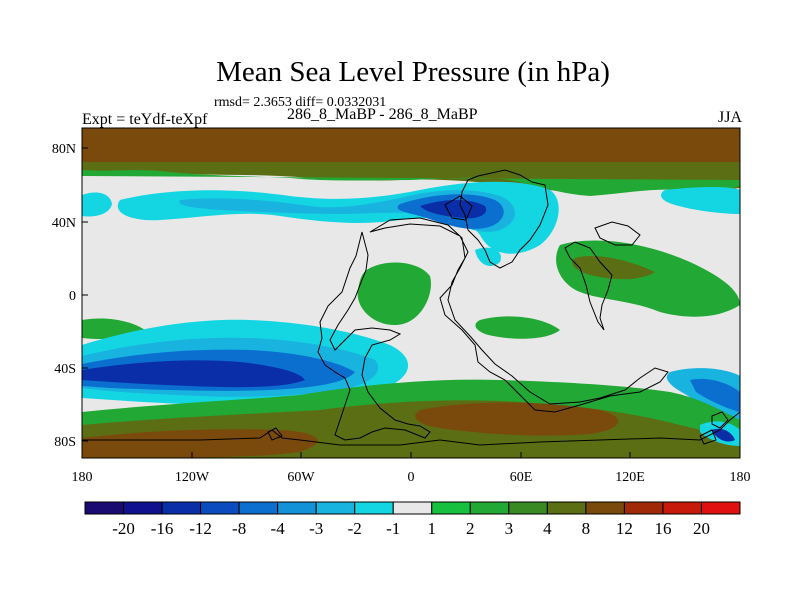  I want to click on lon-tick-labels: 180 120W 60W 0 60E 120E 180, so click(411, 477).